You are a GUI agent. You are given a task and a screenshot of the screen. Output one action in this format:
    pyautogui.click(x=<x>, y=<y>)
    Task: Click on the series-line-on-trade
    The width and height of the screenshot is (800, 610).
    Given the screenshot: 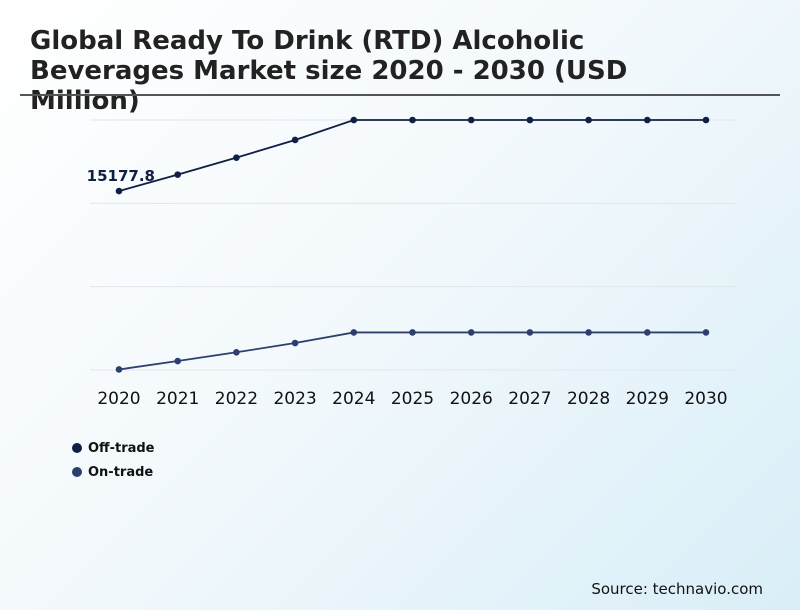 What is the action you would take?
    pyautogui.click(x=412, y=351)
    